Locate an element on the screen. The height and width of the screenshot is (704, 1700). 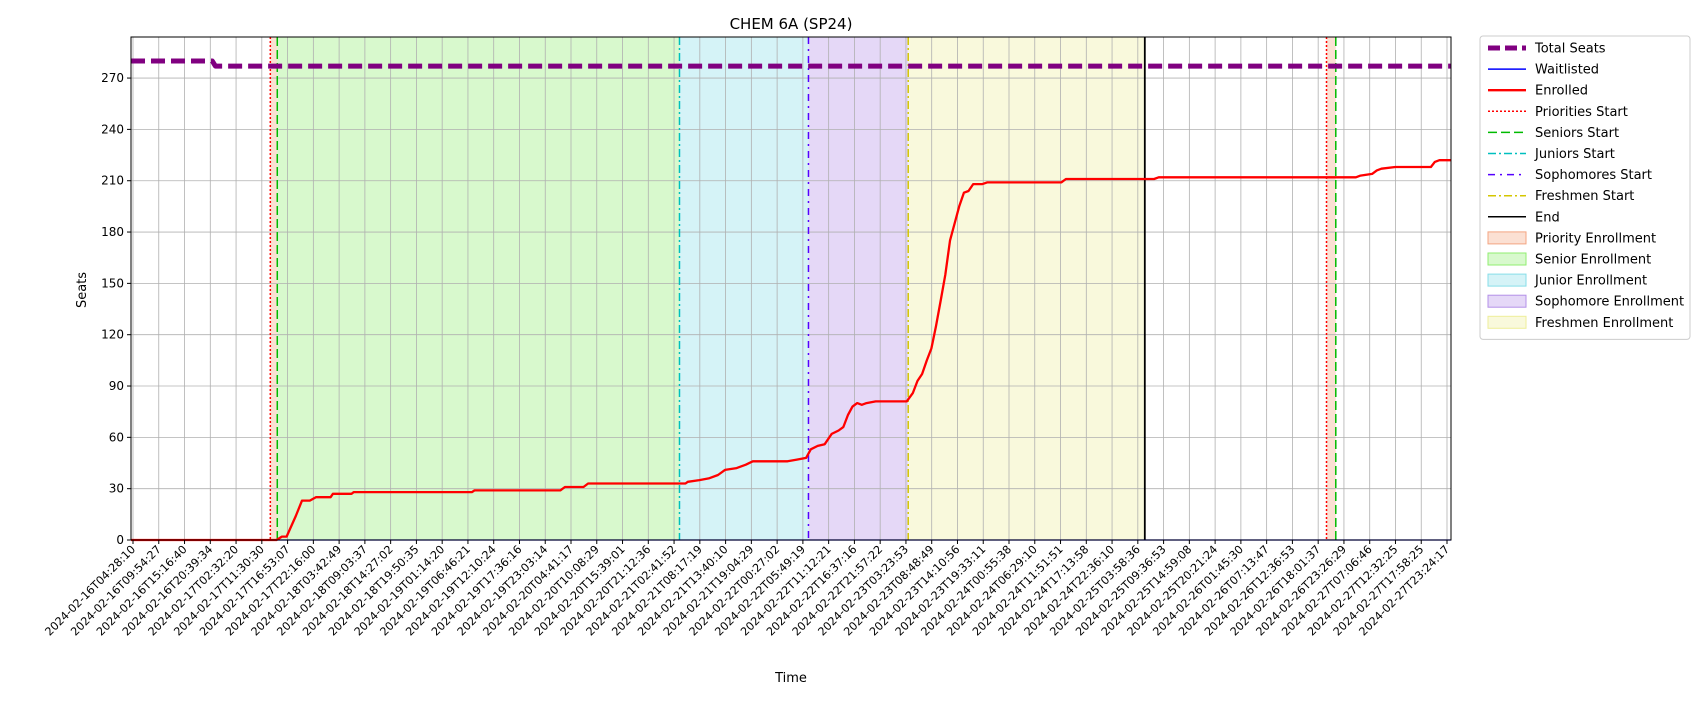
legend-label: End is located at coordinates (1547, 217).